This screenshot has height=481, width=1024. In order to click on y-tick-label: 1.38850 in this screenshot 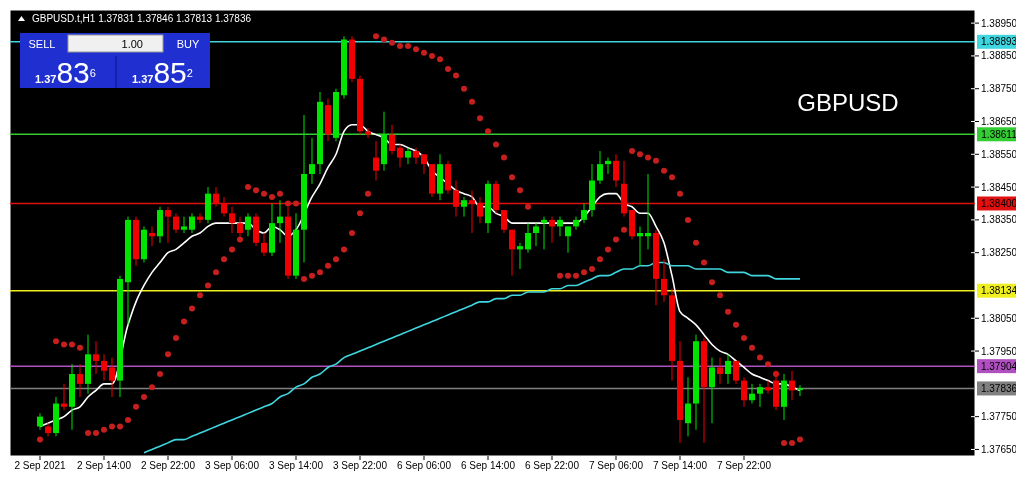, I will do `click(999, 56)`.